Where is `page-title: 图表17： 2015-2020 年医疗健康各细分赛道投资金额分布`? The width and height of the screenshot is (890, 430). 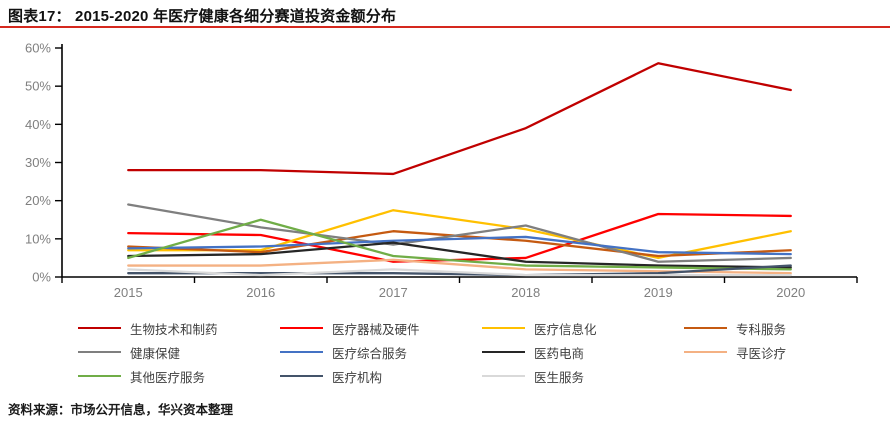
page-title: 图表17： 2015-2020 年医疗健康各细分赛道投资金额分布 is located at coordinates (202, 16).